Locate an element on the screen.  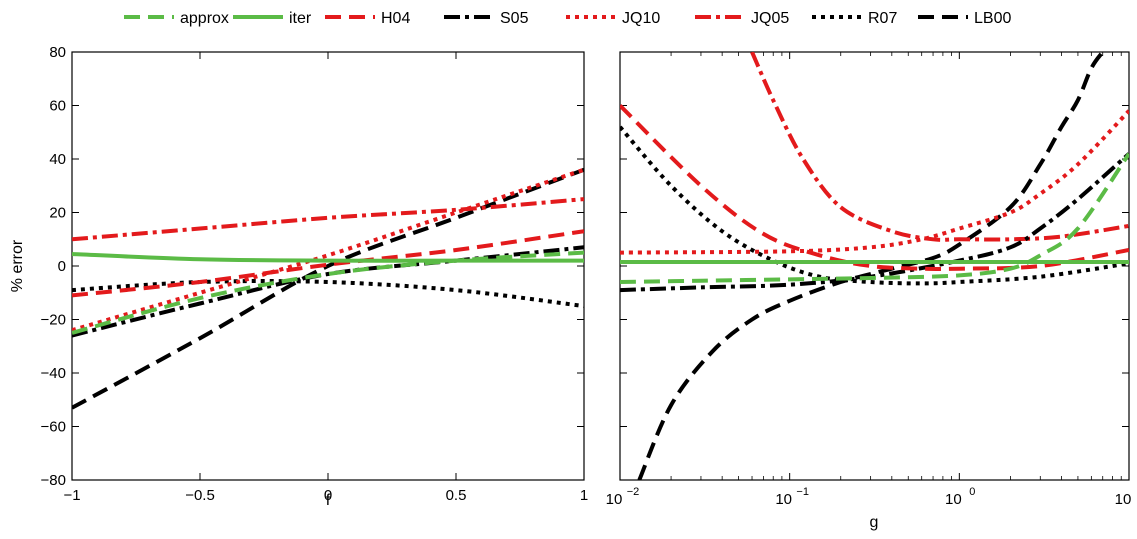
legend-label-r07: R07 is located at coordinates (882, 18).